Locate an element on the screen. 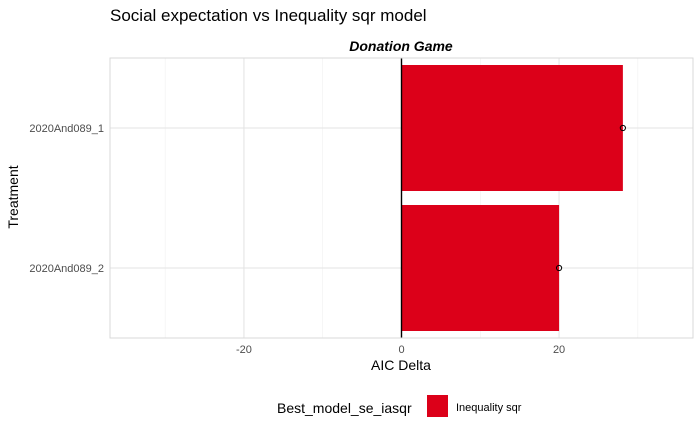 The image size is (700, 437). y-tick-label: 2020And089_1 is located at coordinates (66, 129).